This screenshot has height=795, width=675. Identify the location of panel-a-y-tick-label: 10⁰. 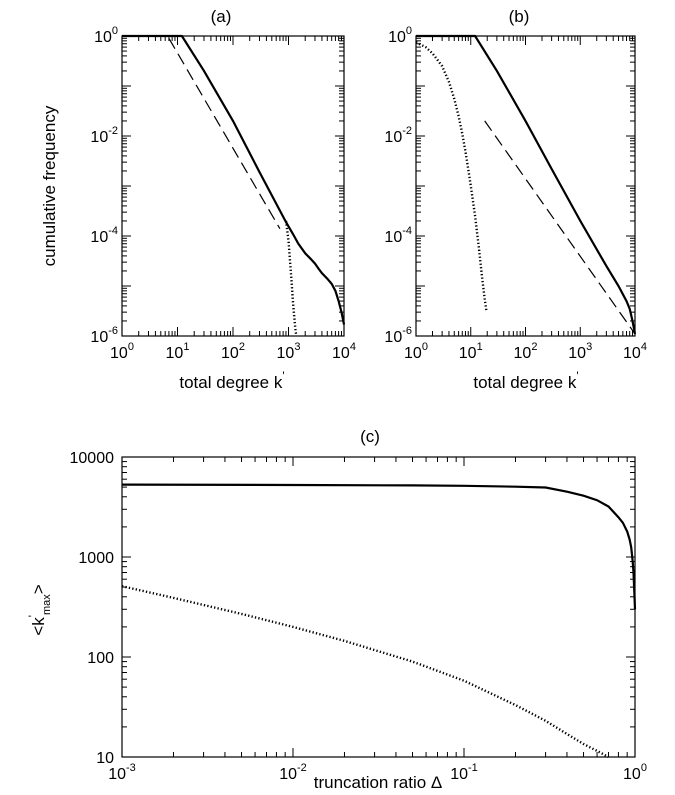
(106, 35).